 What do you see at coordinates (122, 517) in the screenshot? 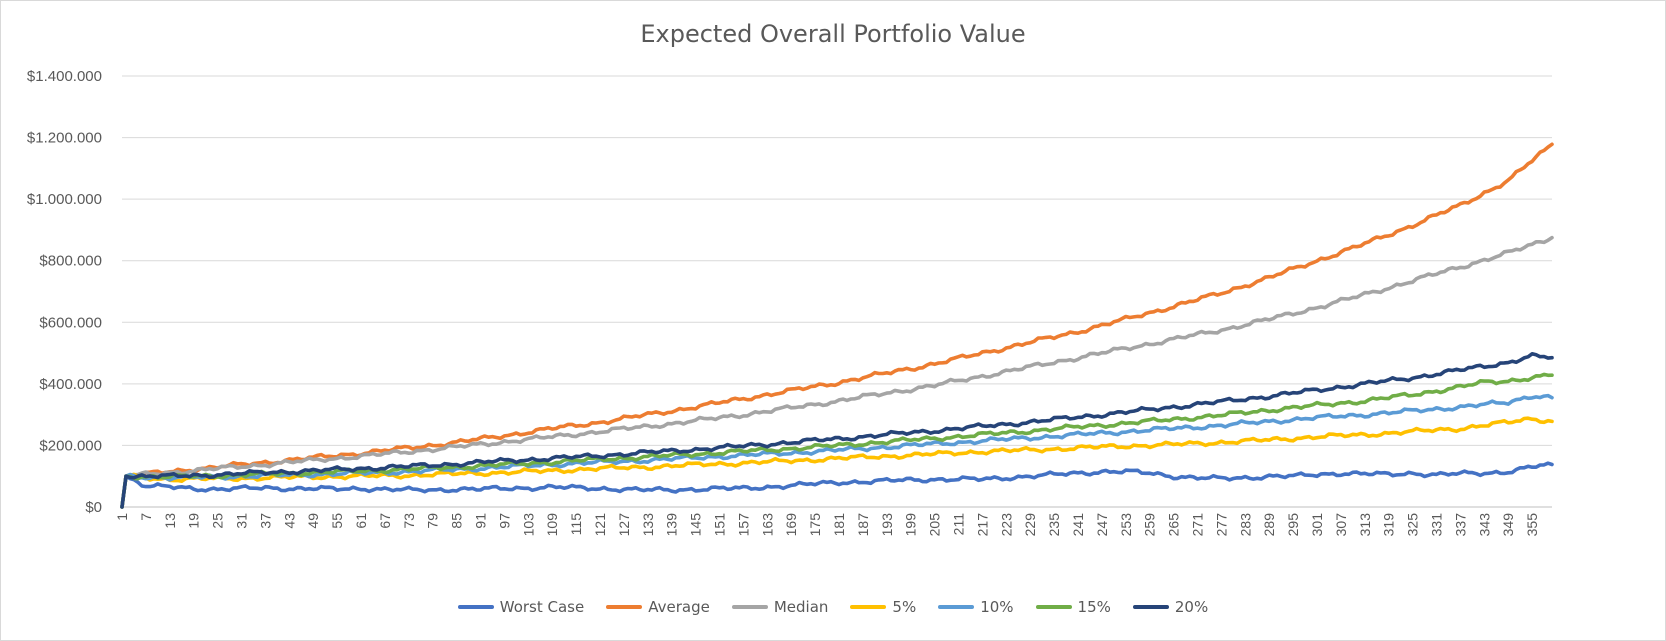
I see `x-tick-label: 1` at bounding box center [122, 517].